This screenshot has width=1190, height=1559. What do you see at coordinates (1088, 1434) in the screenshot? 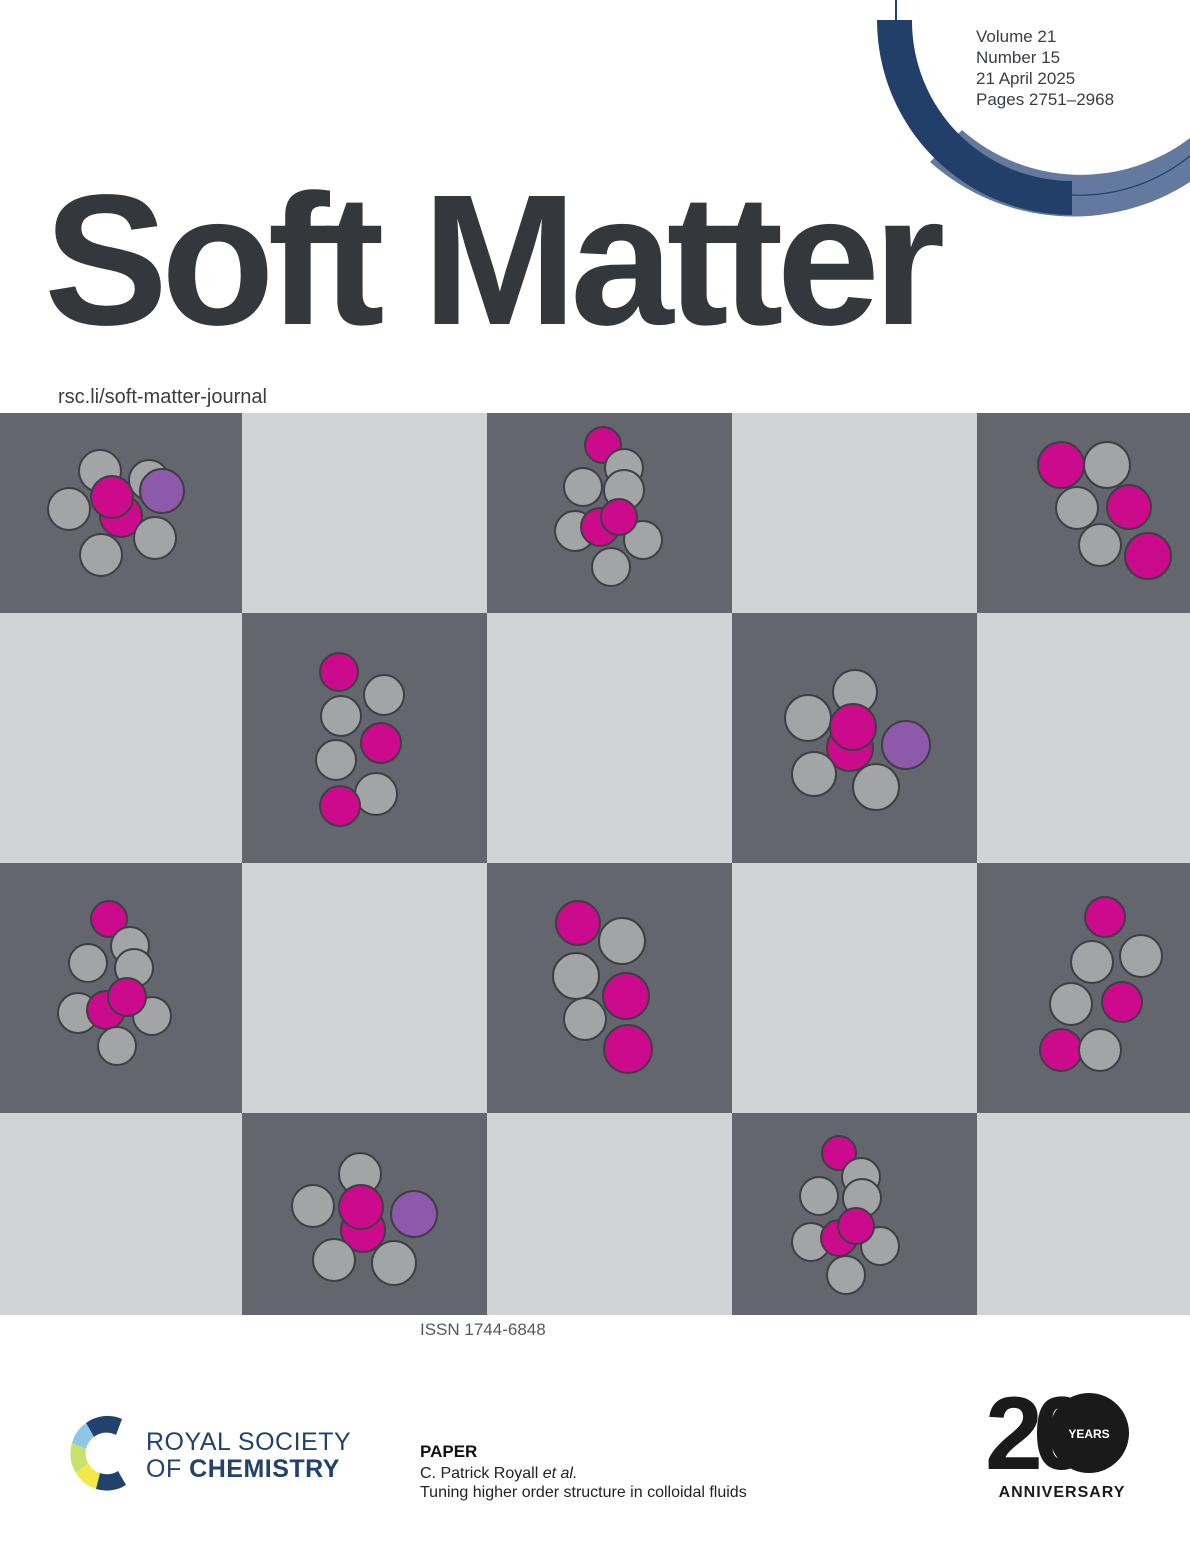
I see `anniversary-years: YEARS` at bounding box center [1088, 1434].